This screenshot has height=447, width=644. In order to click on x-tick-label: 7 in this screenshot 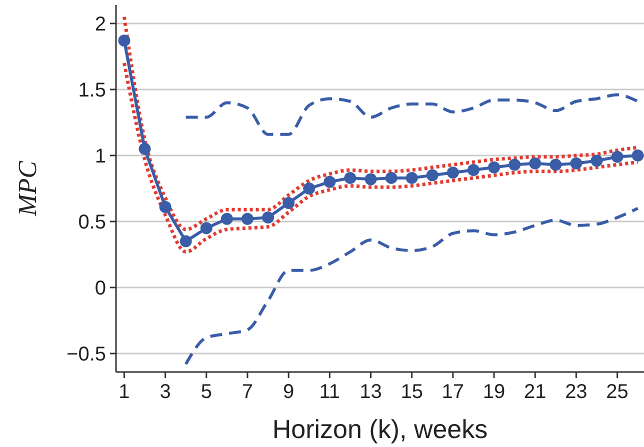, I will do `click(248, 392)`.